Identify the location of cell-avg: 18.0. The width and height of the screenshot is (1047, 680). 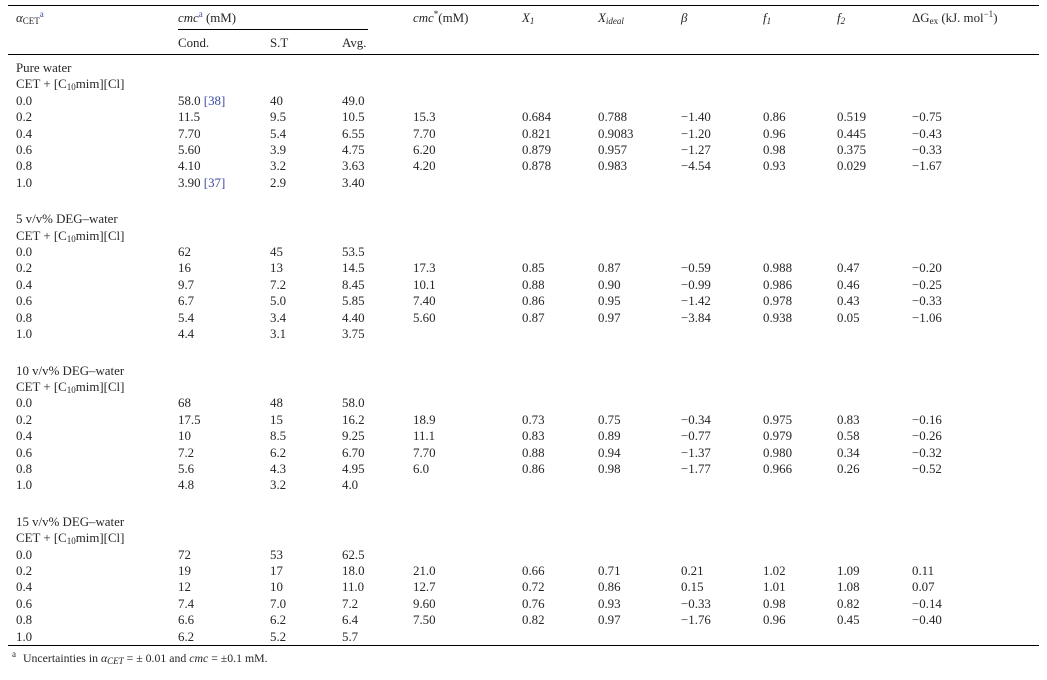
(353, 570).